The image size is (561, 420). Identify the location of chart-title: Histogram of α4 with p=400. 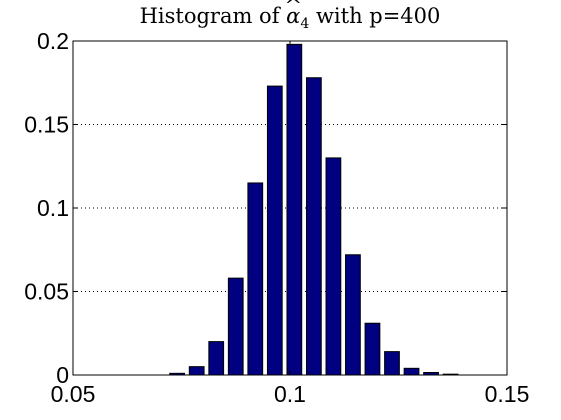
(290, 18).